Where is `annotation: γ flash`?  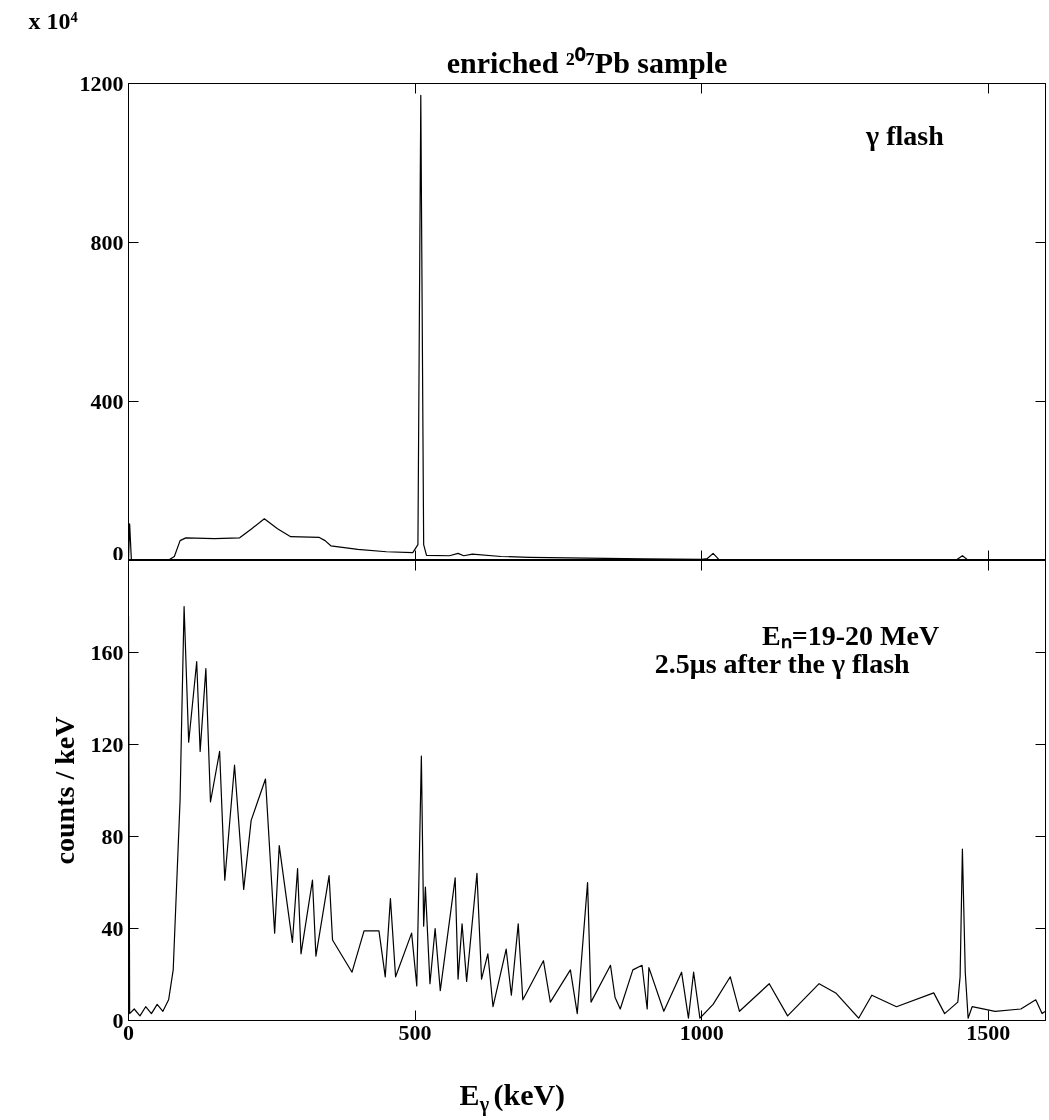 annotation: γ flash is located at coordinates (905, 135).